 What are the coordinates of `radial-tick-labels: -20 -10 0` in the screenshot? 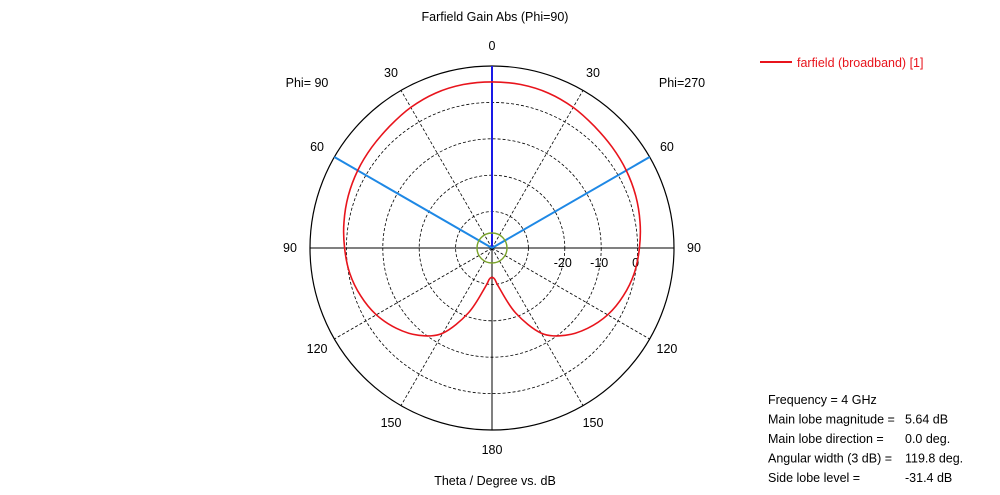 It's located at (596, 263).